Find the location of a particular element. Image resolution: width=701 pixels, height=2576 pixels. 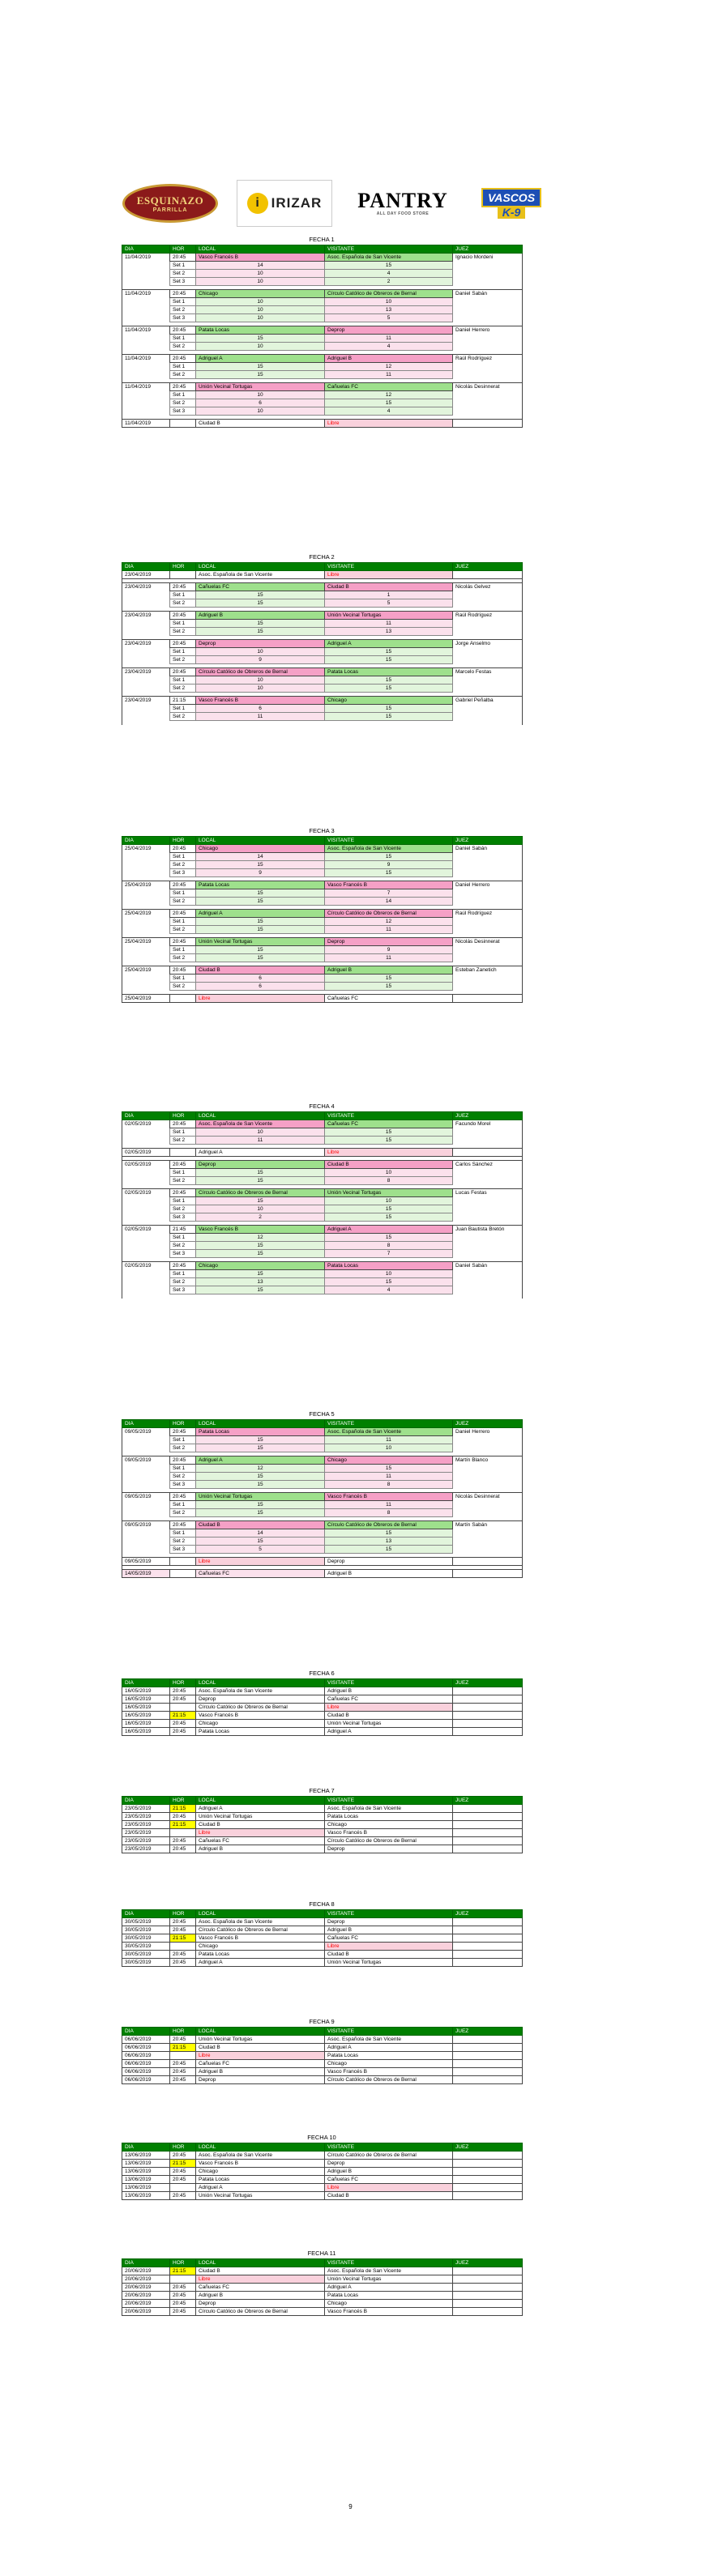

fixture-local: Unión Vecinal Tortugas is located at coordinates (260, 2040).